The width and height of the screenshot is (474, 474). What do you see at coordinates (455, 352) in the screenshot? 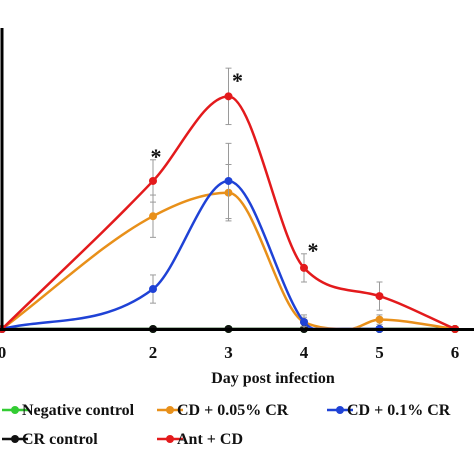
I see `x-tick-label: 6` at bounding box center [455, 352].